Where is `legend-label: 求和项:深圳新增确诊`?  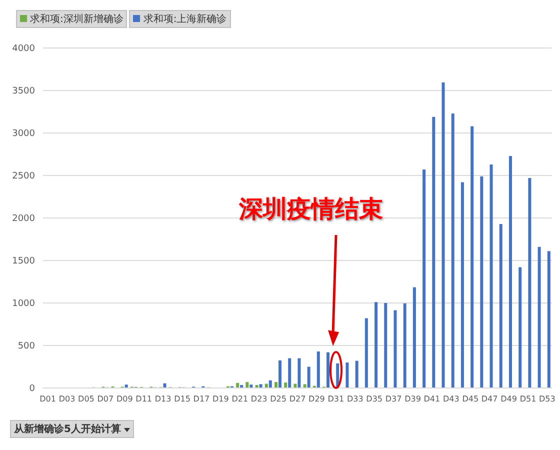 legend-label: 求和项:深圳新增确诊 is located at coordinates (72, 19).